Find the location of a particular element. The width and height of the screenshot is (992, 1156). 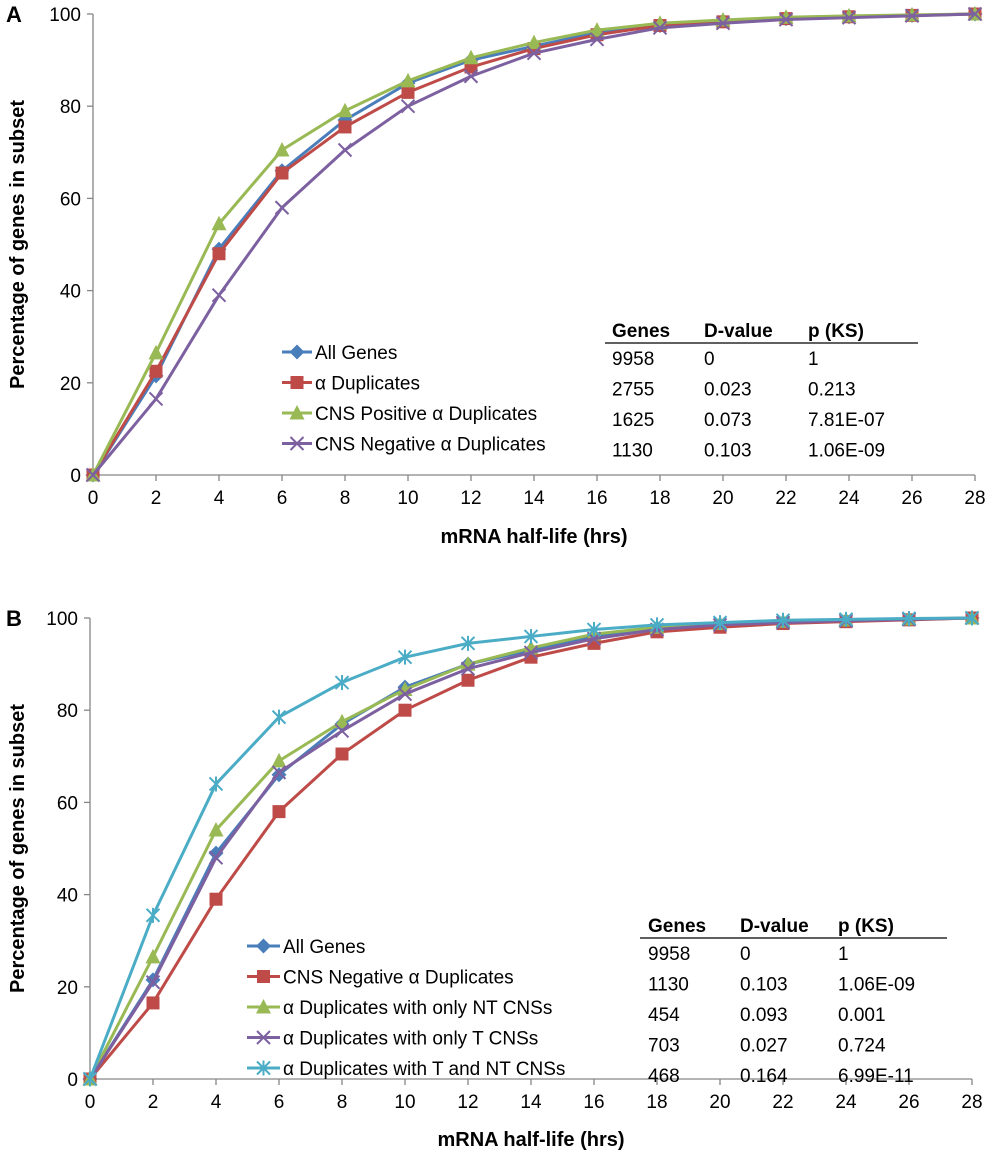

x-tick-label: 16 is located at coordinates (593, 1102).